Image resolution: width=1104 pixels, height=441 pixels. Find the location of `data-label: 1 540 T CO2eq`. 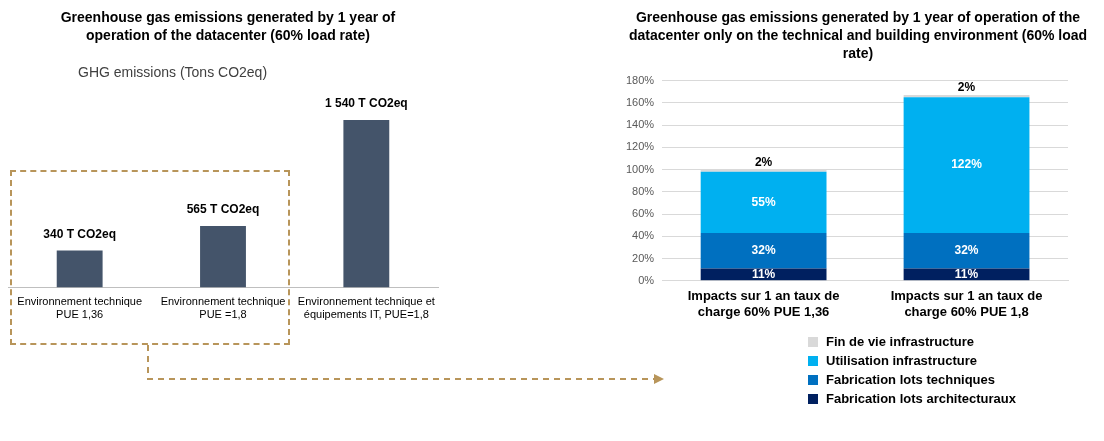

data-label: 1 540 T CO2eq is located at coordinates (366, 103).